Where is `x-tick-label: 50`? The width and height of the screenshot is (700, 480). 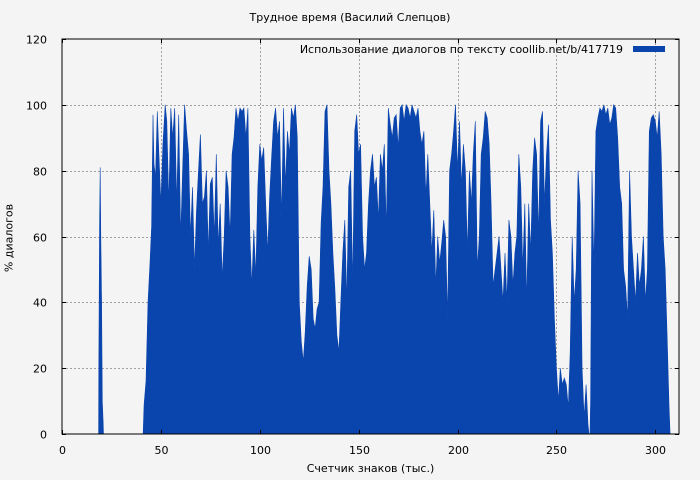 x-tick-label: 50 is located at coordinates (162, 450).